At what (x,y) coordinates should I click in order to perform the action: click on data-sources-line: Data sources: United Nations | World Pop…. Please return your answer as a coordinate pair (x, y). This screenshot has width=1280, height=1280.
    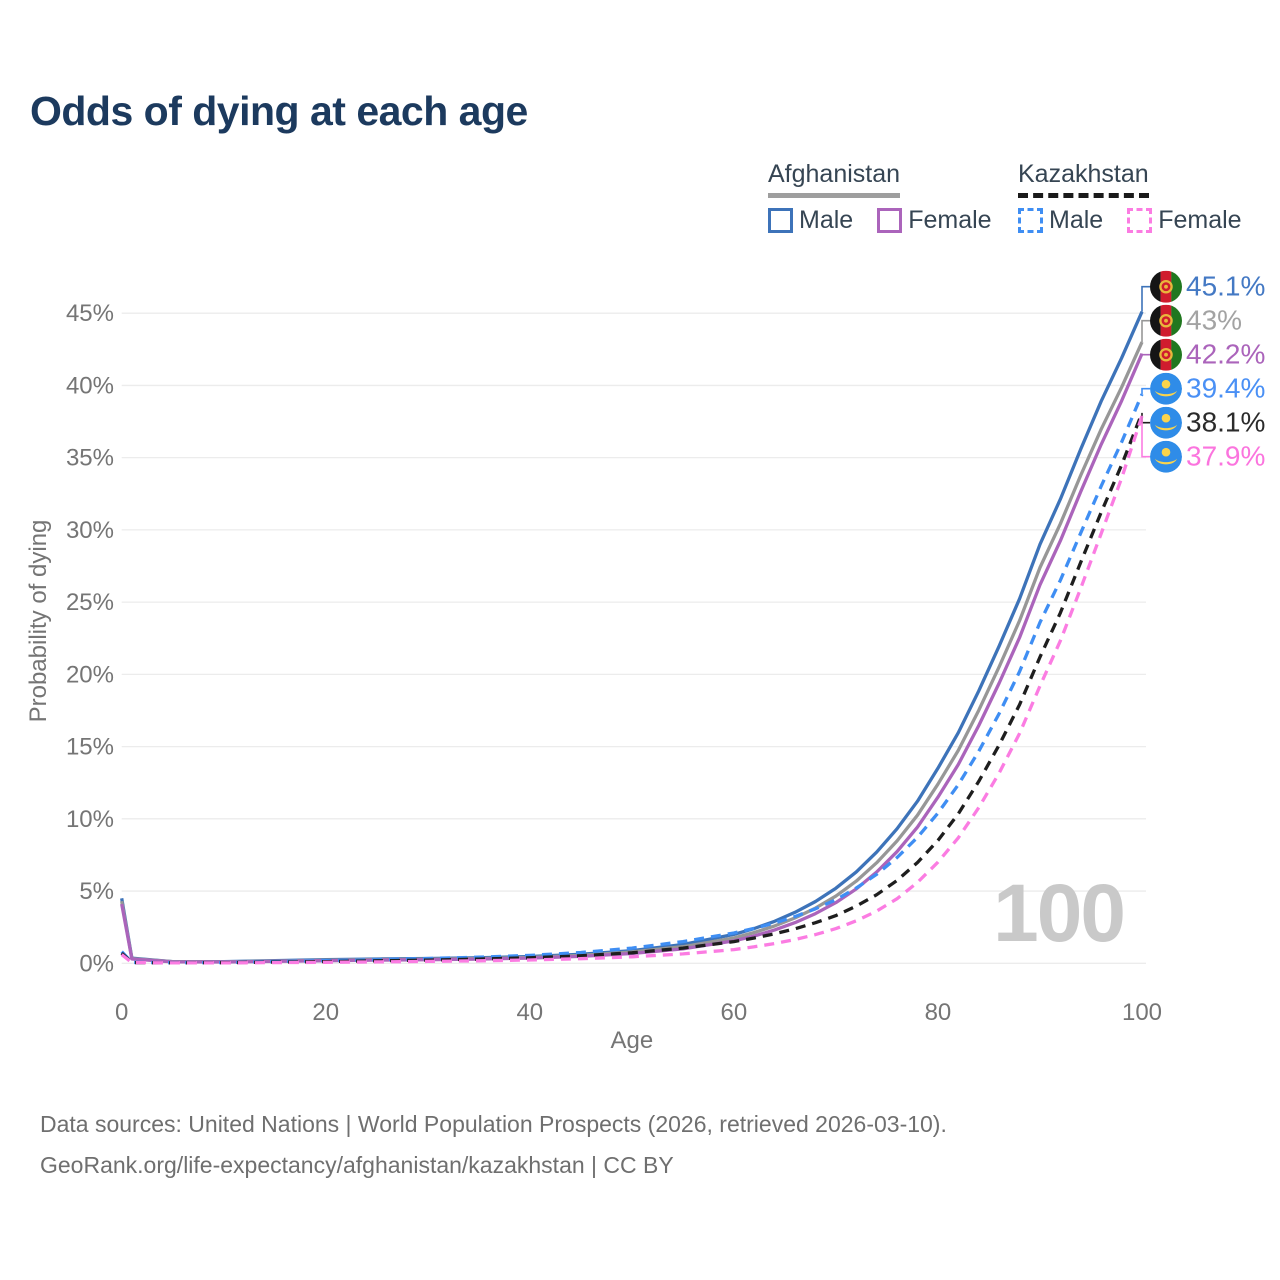
    Looking at the image, I should click on (493, 1124).